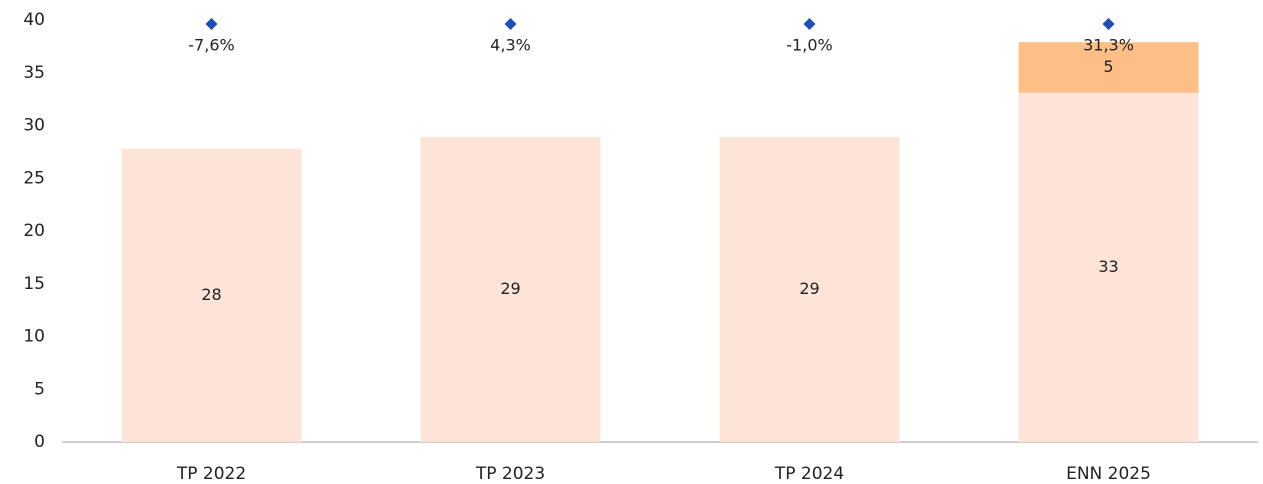  What do you see at coordinates (510, 474) in the screenshot?
I see `x-tick-label: TP 2023` at bounding box center [510, 474].